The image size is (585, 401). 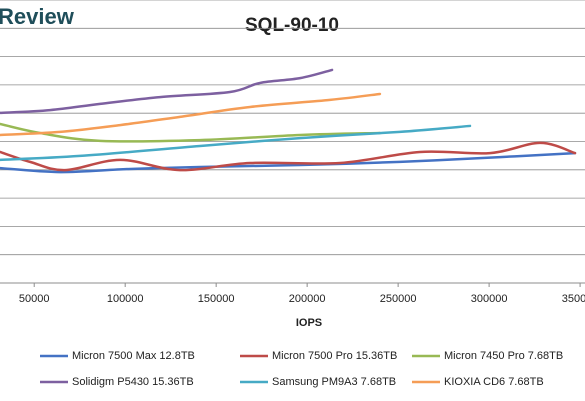 I want to click on logo-text: Review, so click(x=37, y=16).